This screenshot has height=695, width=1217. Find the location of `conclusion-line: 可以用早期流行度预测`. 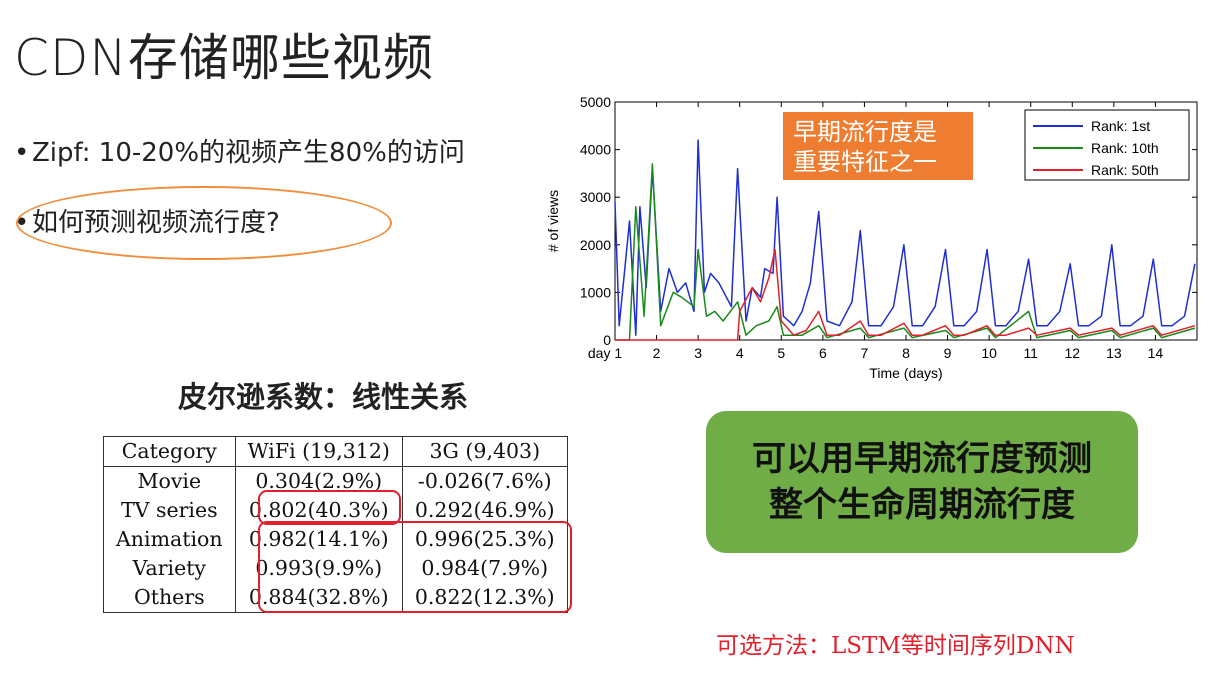

conclusion-line: 可以用早期流行度预测 is located at coordinates (922, 459).